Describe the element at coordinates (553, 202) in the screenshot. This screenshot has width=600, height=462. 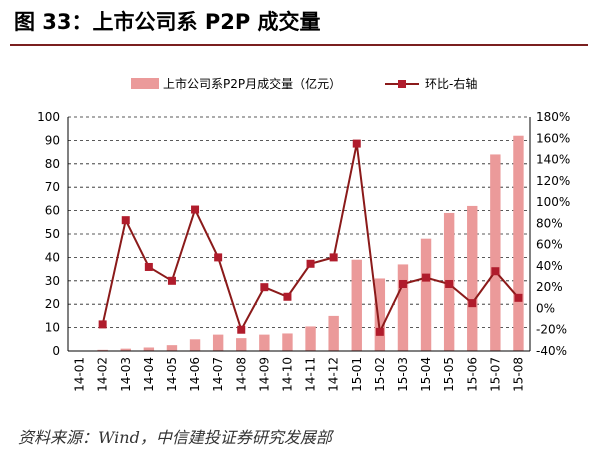
I see `y-right-tick-label: 100%` at that location.